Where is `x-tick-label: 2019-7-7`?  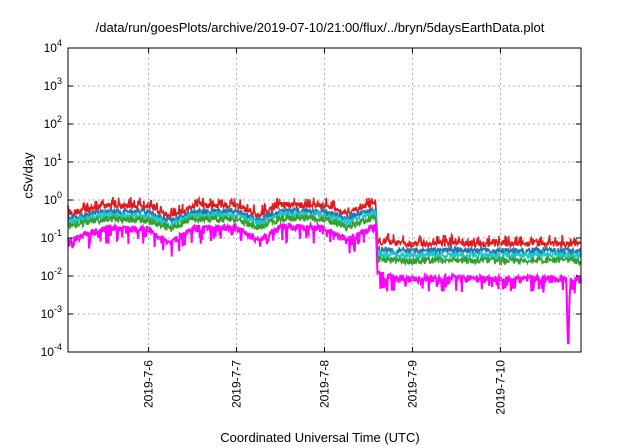
x-tick-label: 2019-7-7 is located at coordinates (237, 384).